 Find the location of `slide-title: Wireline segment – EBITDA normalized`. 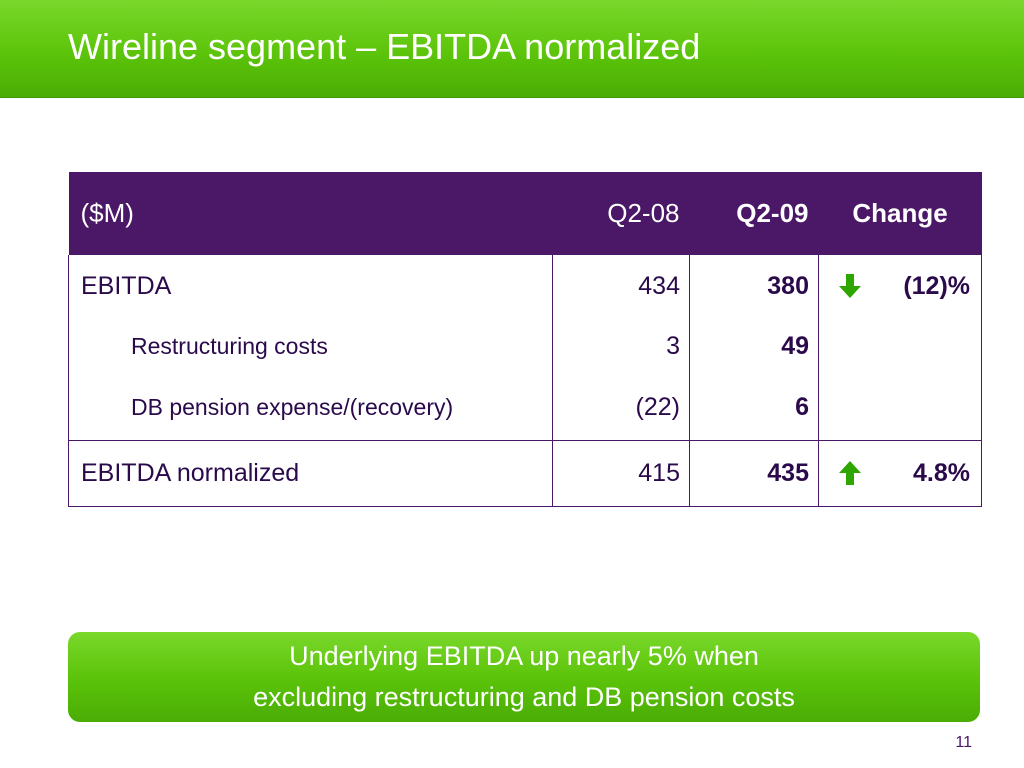

slide-title: Wireline segment – EBITDA normalized is located at coordinates (384, 46).